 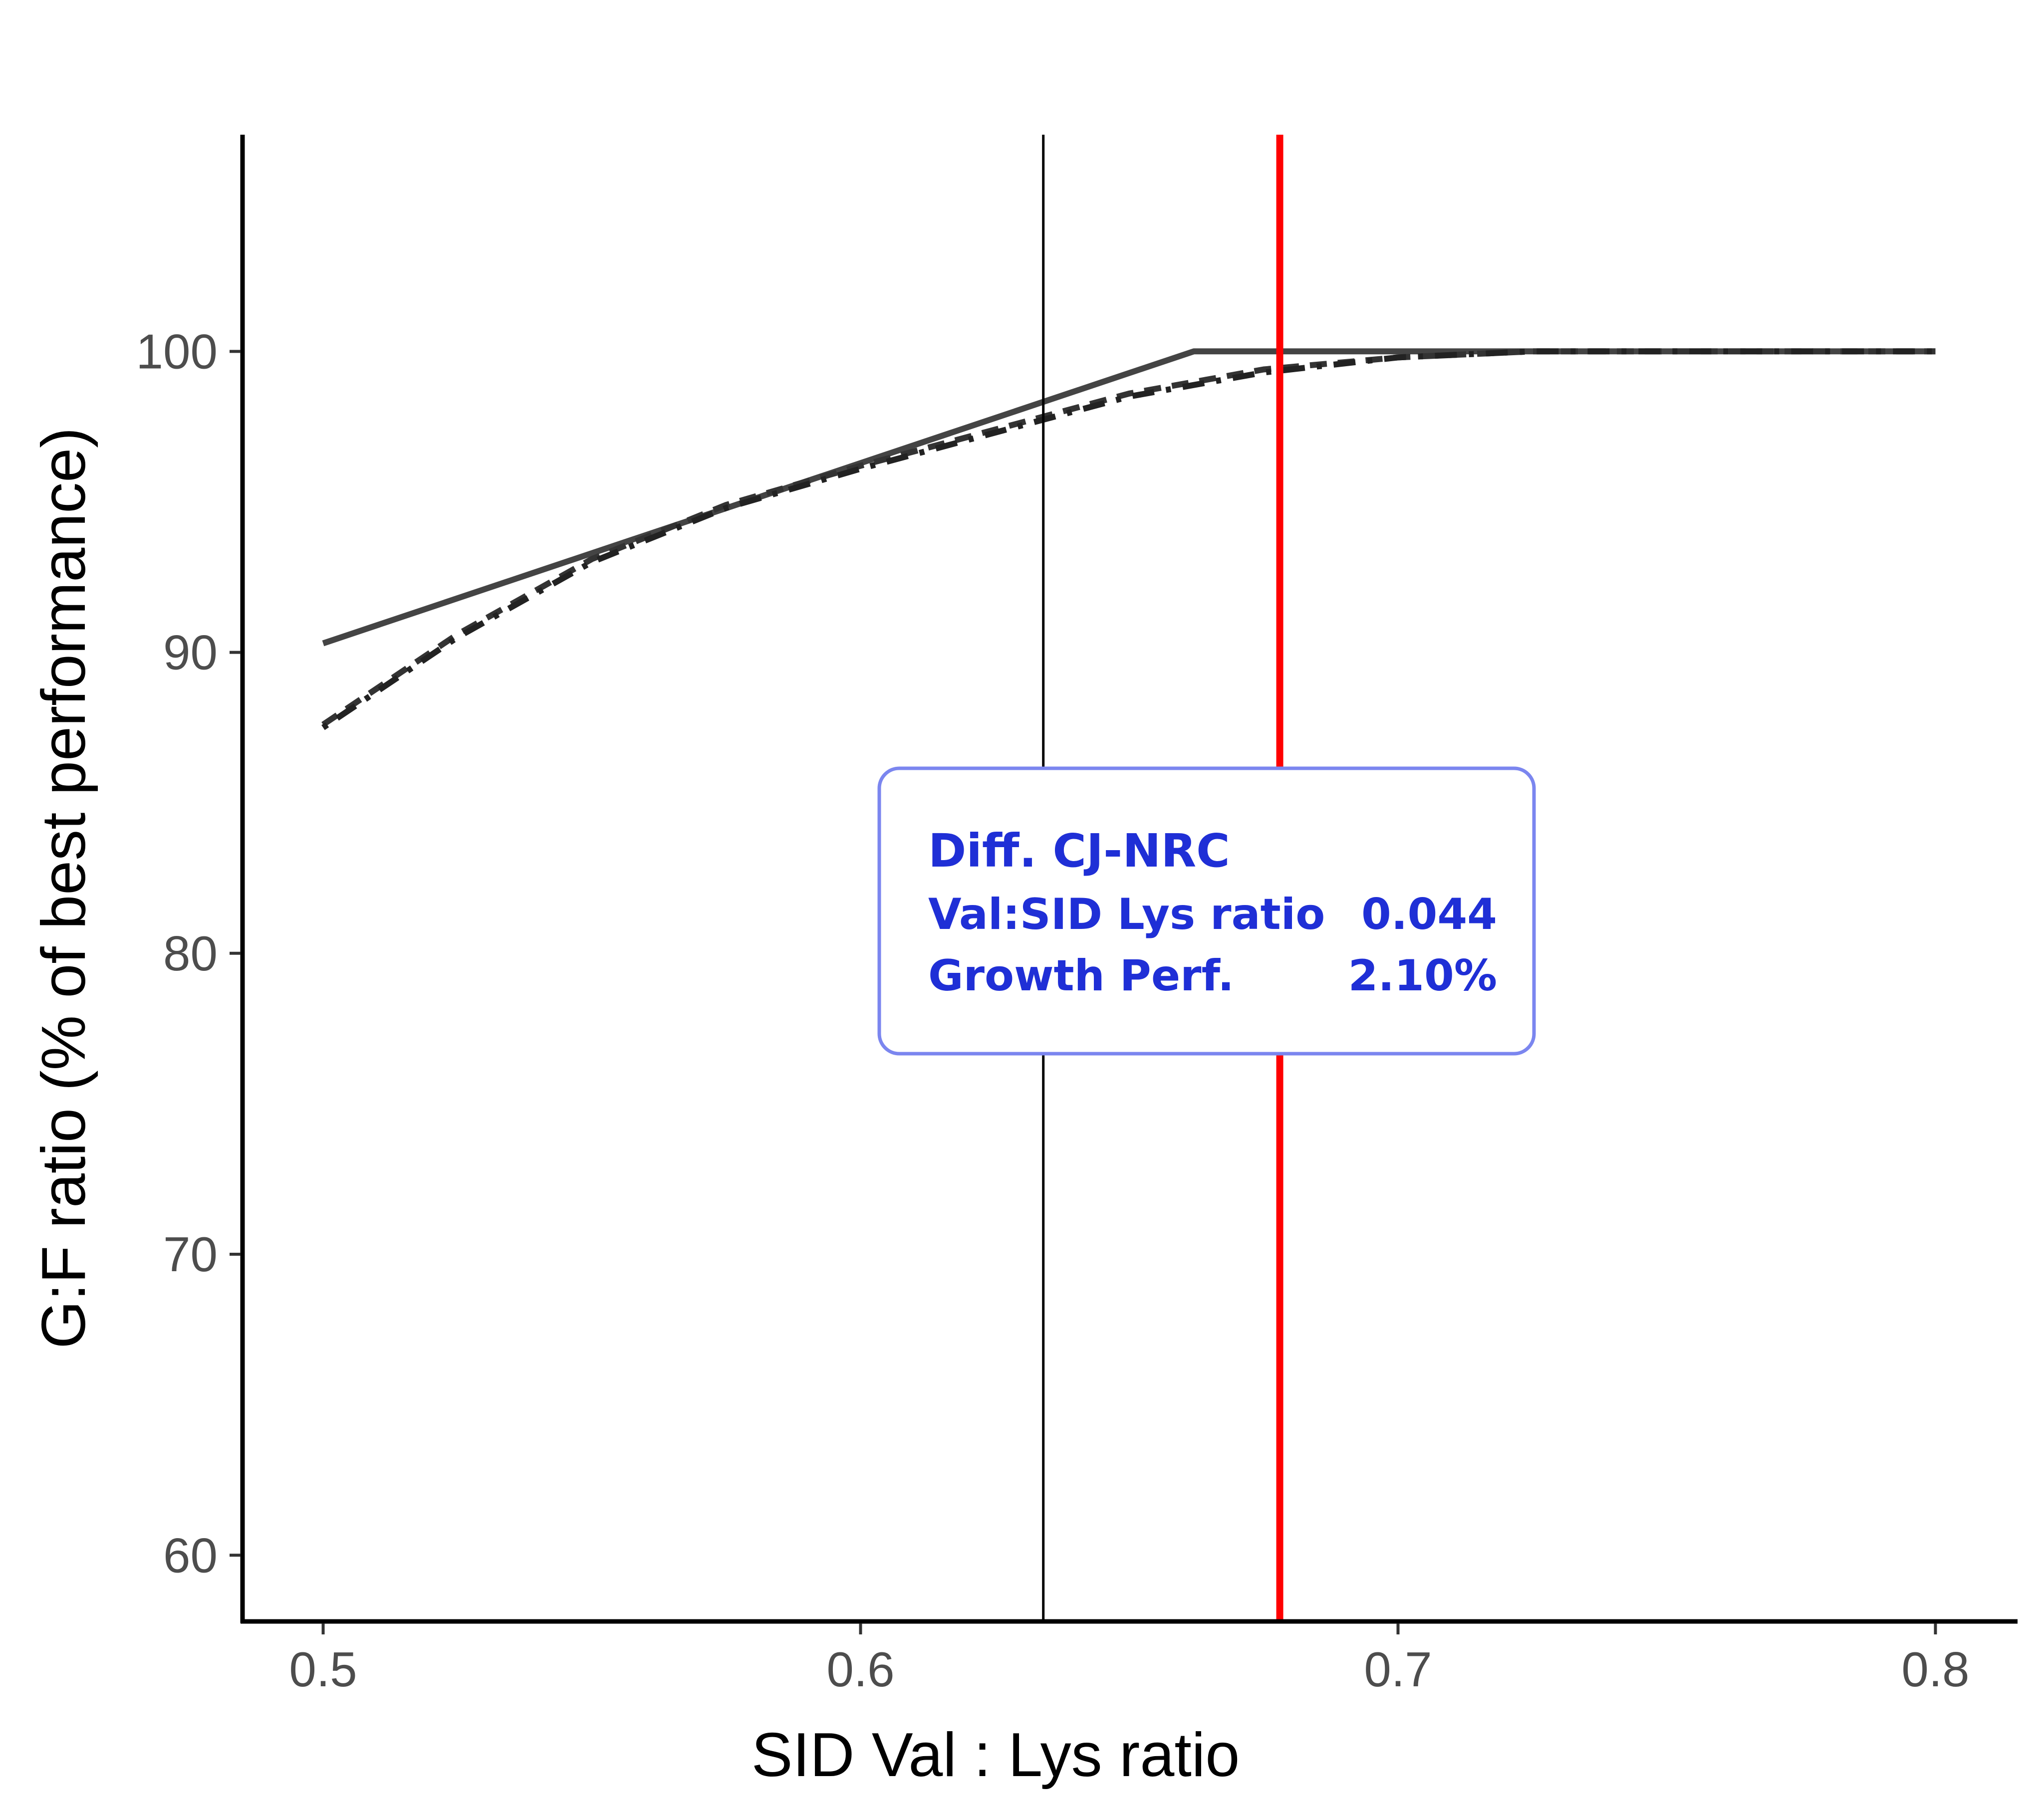 What do you see at coordinates (190, 1254) in the screenshot?
I see `y-tick-label: 70` at bounding box center [190, 1254].